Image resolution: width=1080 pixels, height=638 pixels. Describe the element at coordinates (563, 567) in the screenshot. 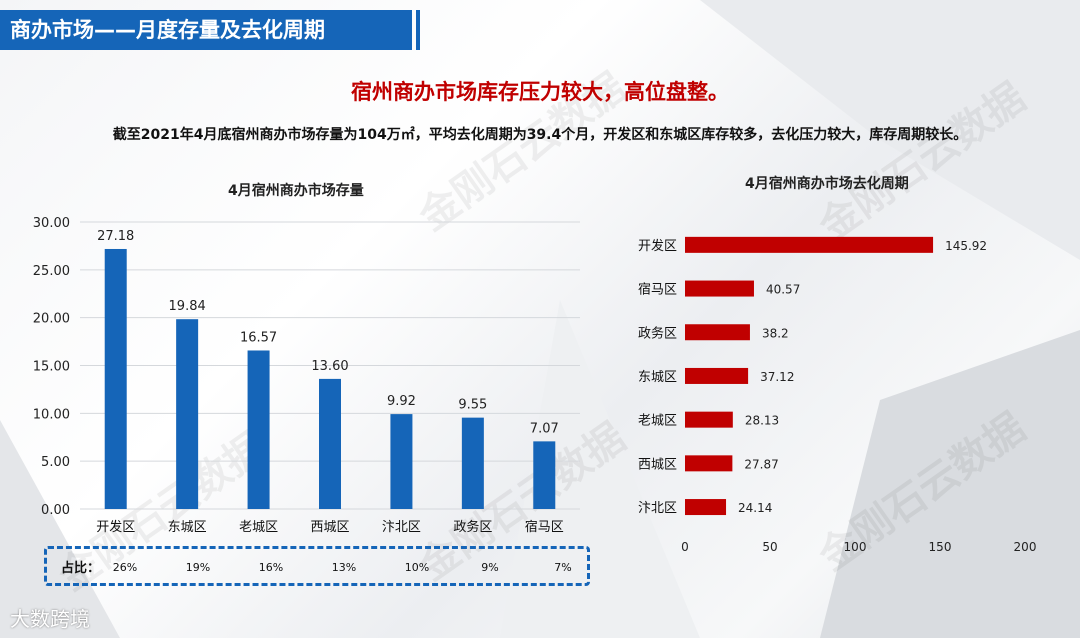

I see `share-value: 7%` at that location.